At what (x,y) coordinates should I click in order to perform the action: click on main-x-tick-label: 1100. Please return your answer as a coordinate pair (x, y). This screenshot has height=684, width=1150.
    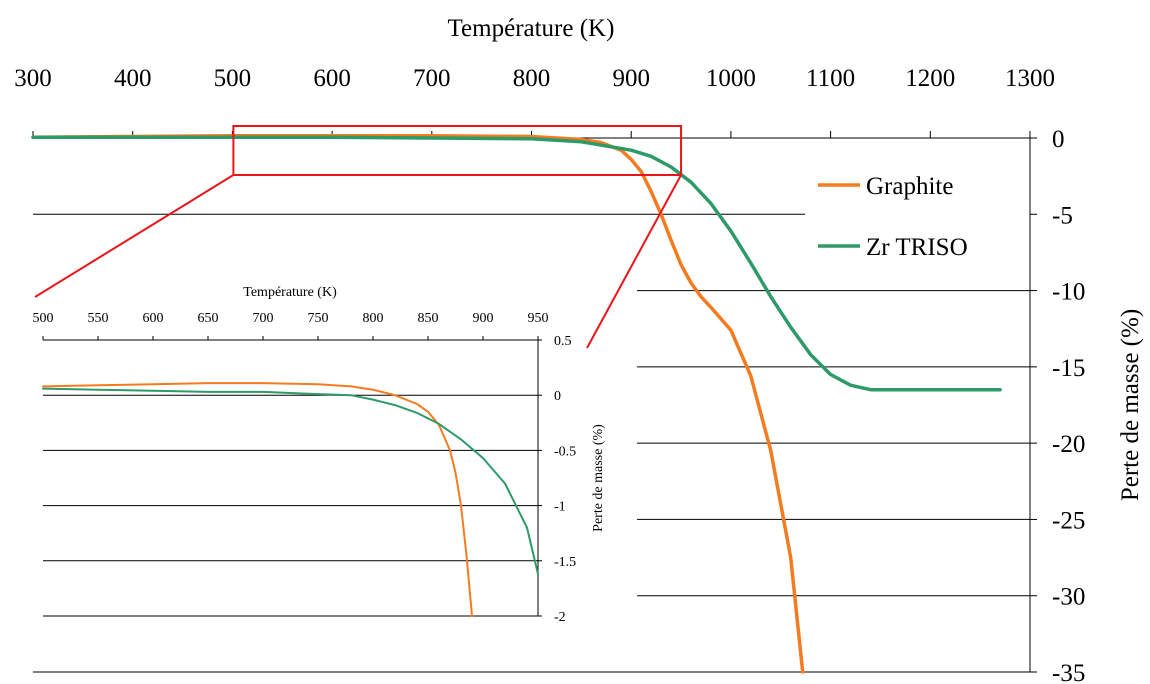
    Looking at the image, I should click on (830, 78).